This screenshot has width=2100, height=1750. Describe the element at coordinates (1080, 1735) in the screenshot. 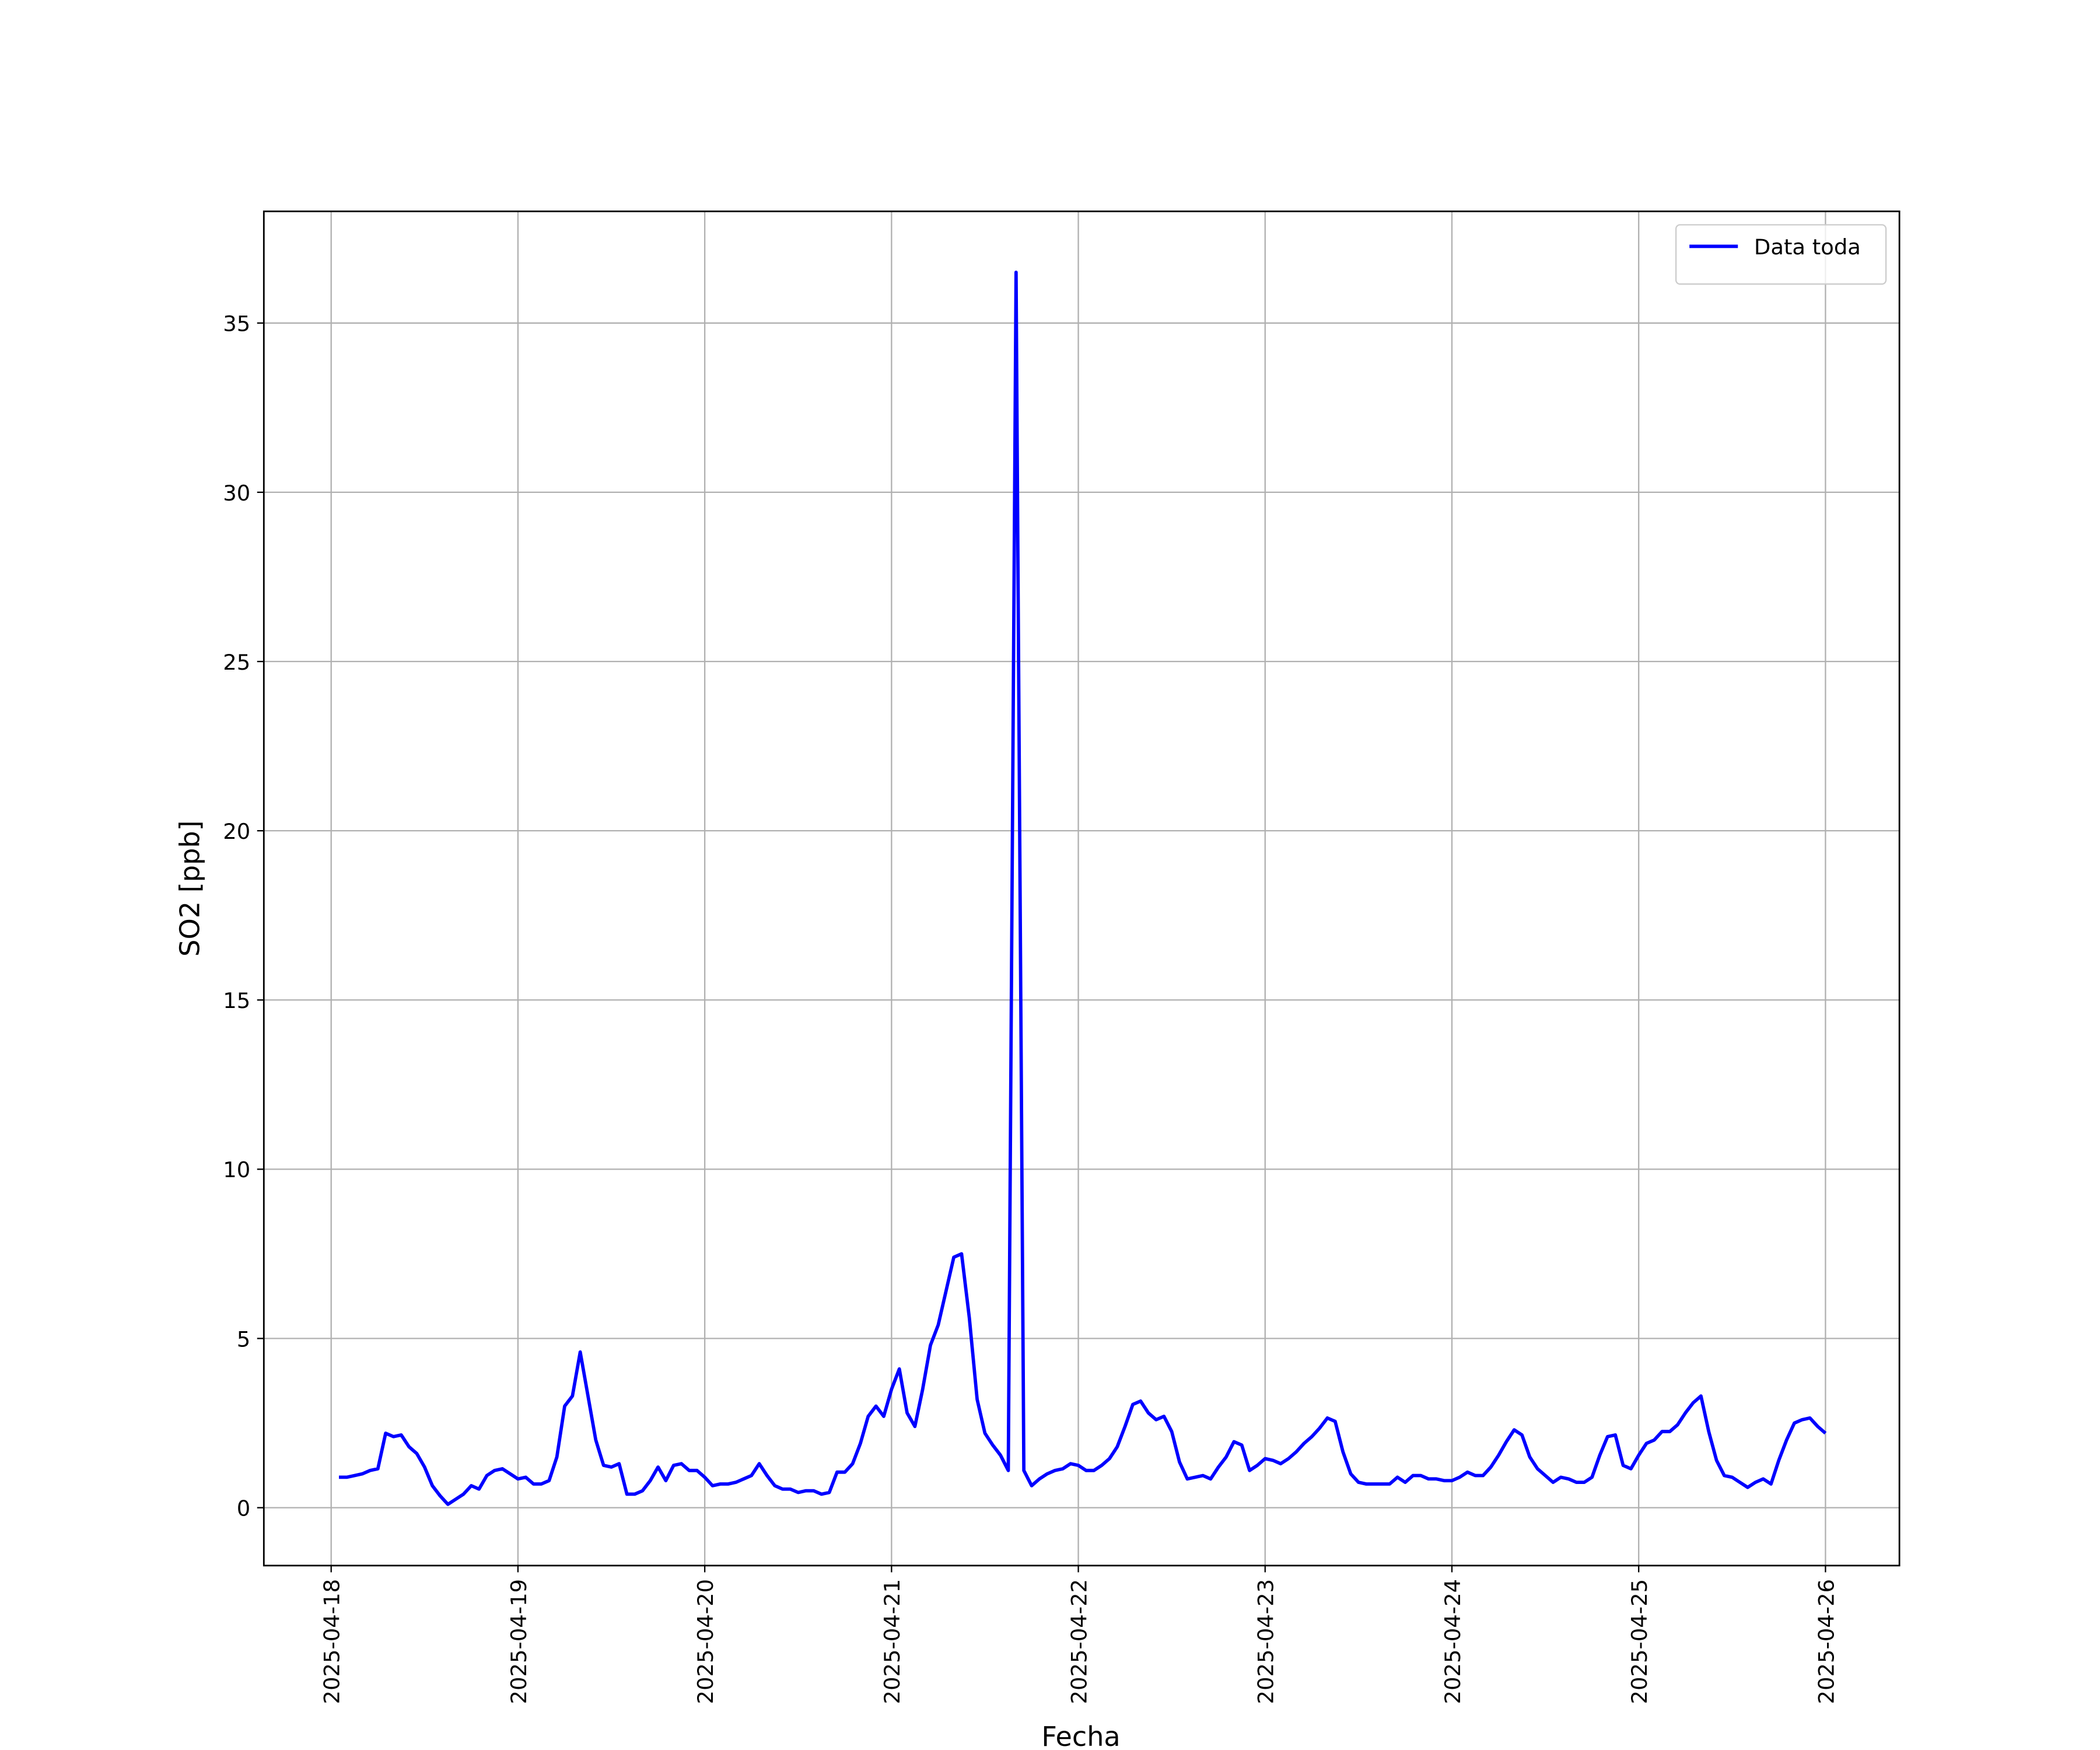

I see `x-axis-label: Fecha` at that location.